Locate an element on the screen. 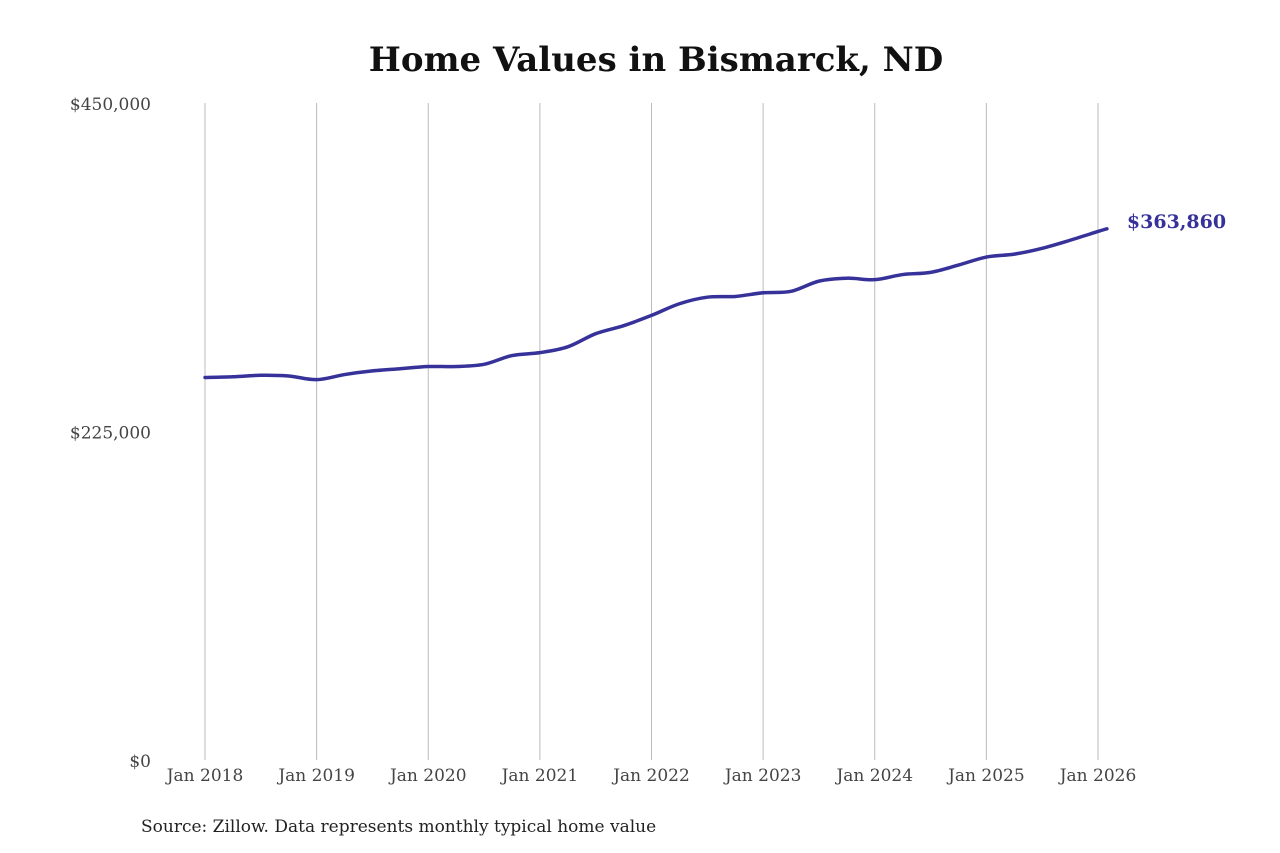 Image resolution: width=1280 pixels, height=853 pixels. x-tick-label: Jan 2025 is located at coordinates (985, 776).